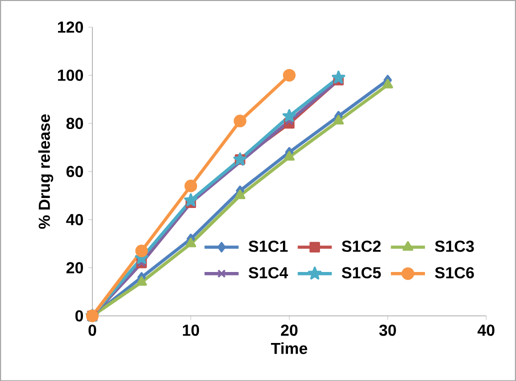 The height and width of the screenshot is (381, 516). Describe the element at coordinates (268, 272) in the screenshot. I see `legend-label: S1C4` at that location.